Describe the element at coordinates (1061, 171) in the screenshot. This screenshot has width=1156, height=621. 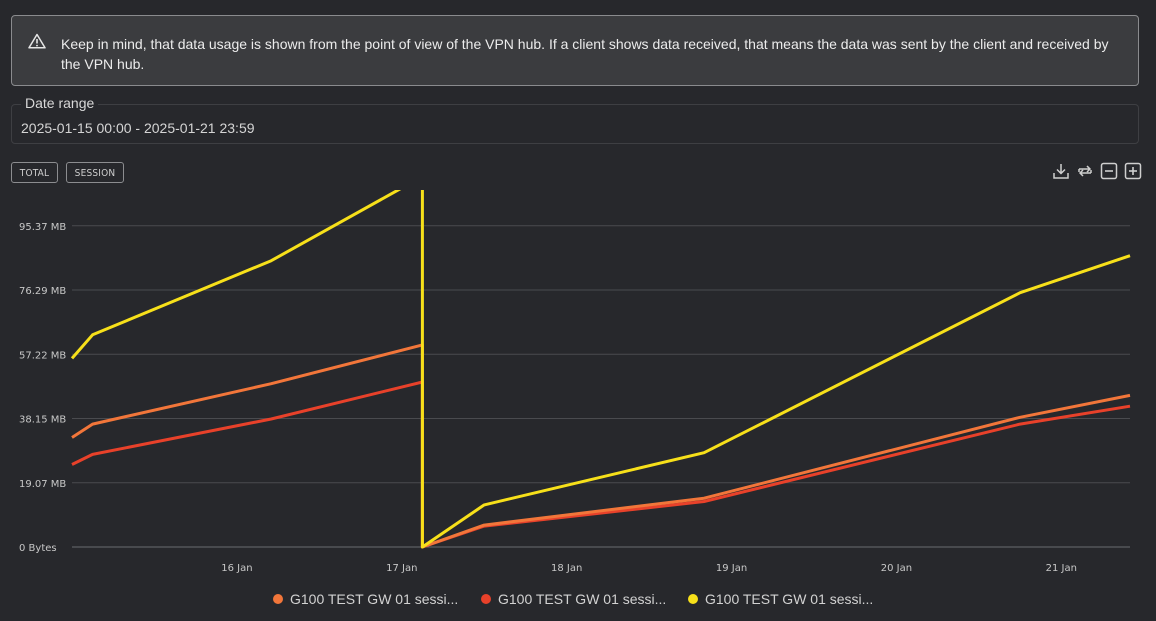
I see `download-icon` at that location.